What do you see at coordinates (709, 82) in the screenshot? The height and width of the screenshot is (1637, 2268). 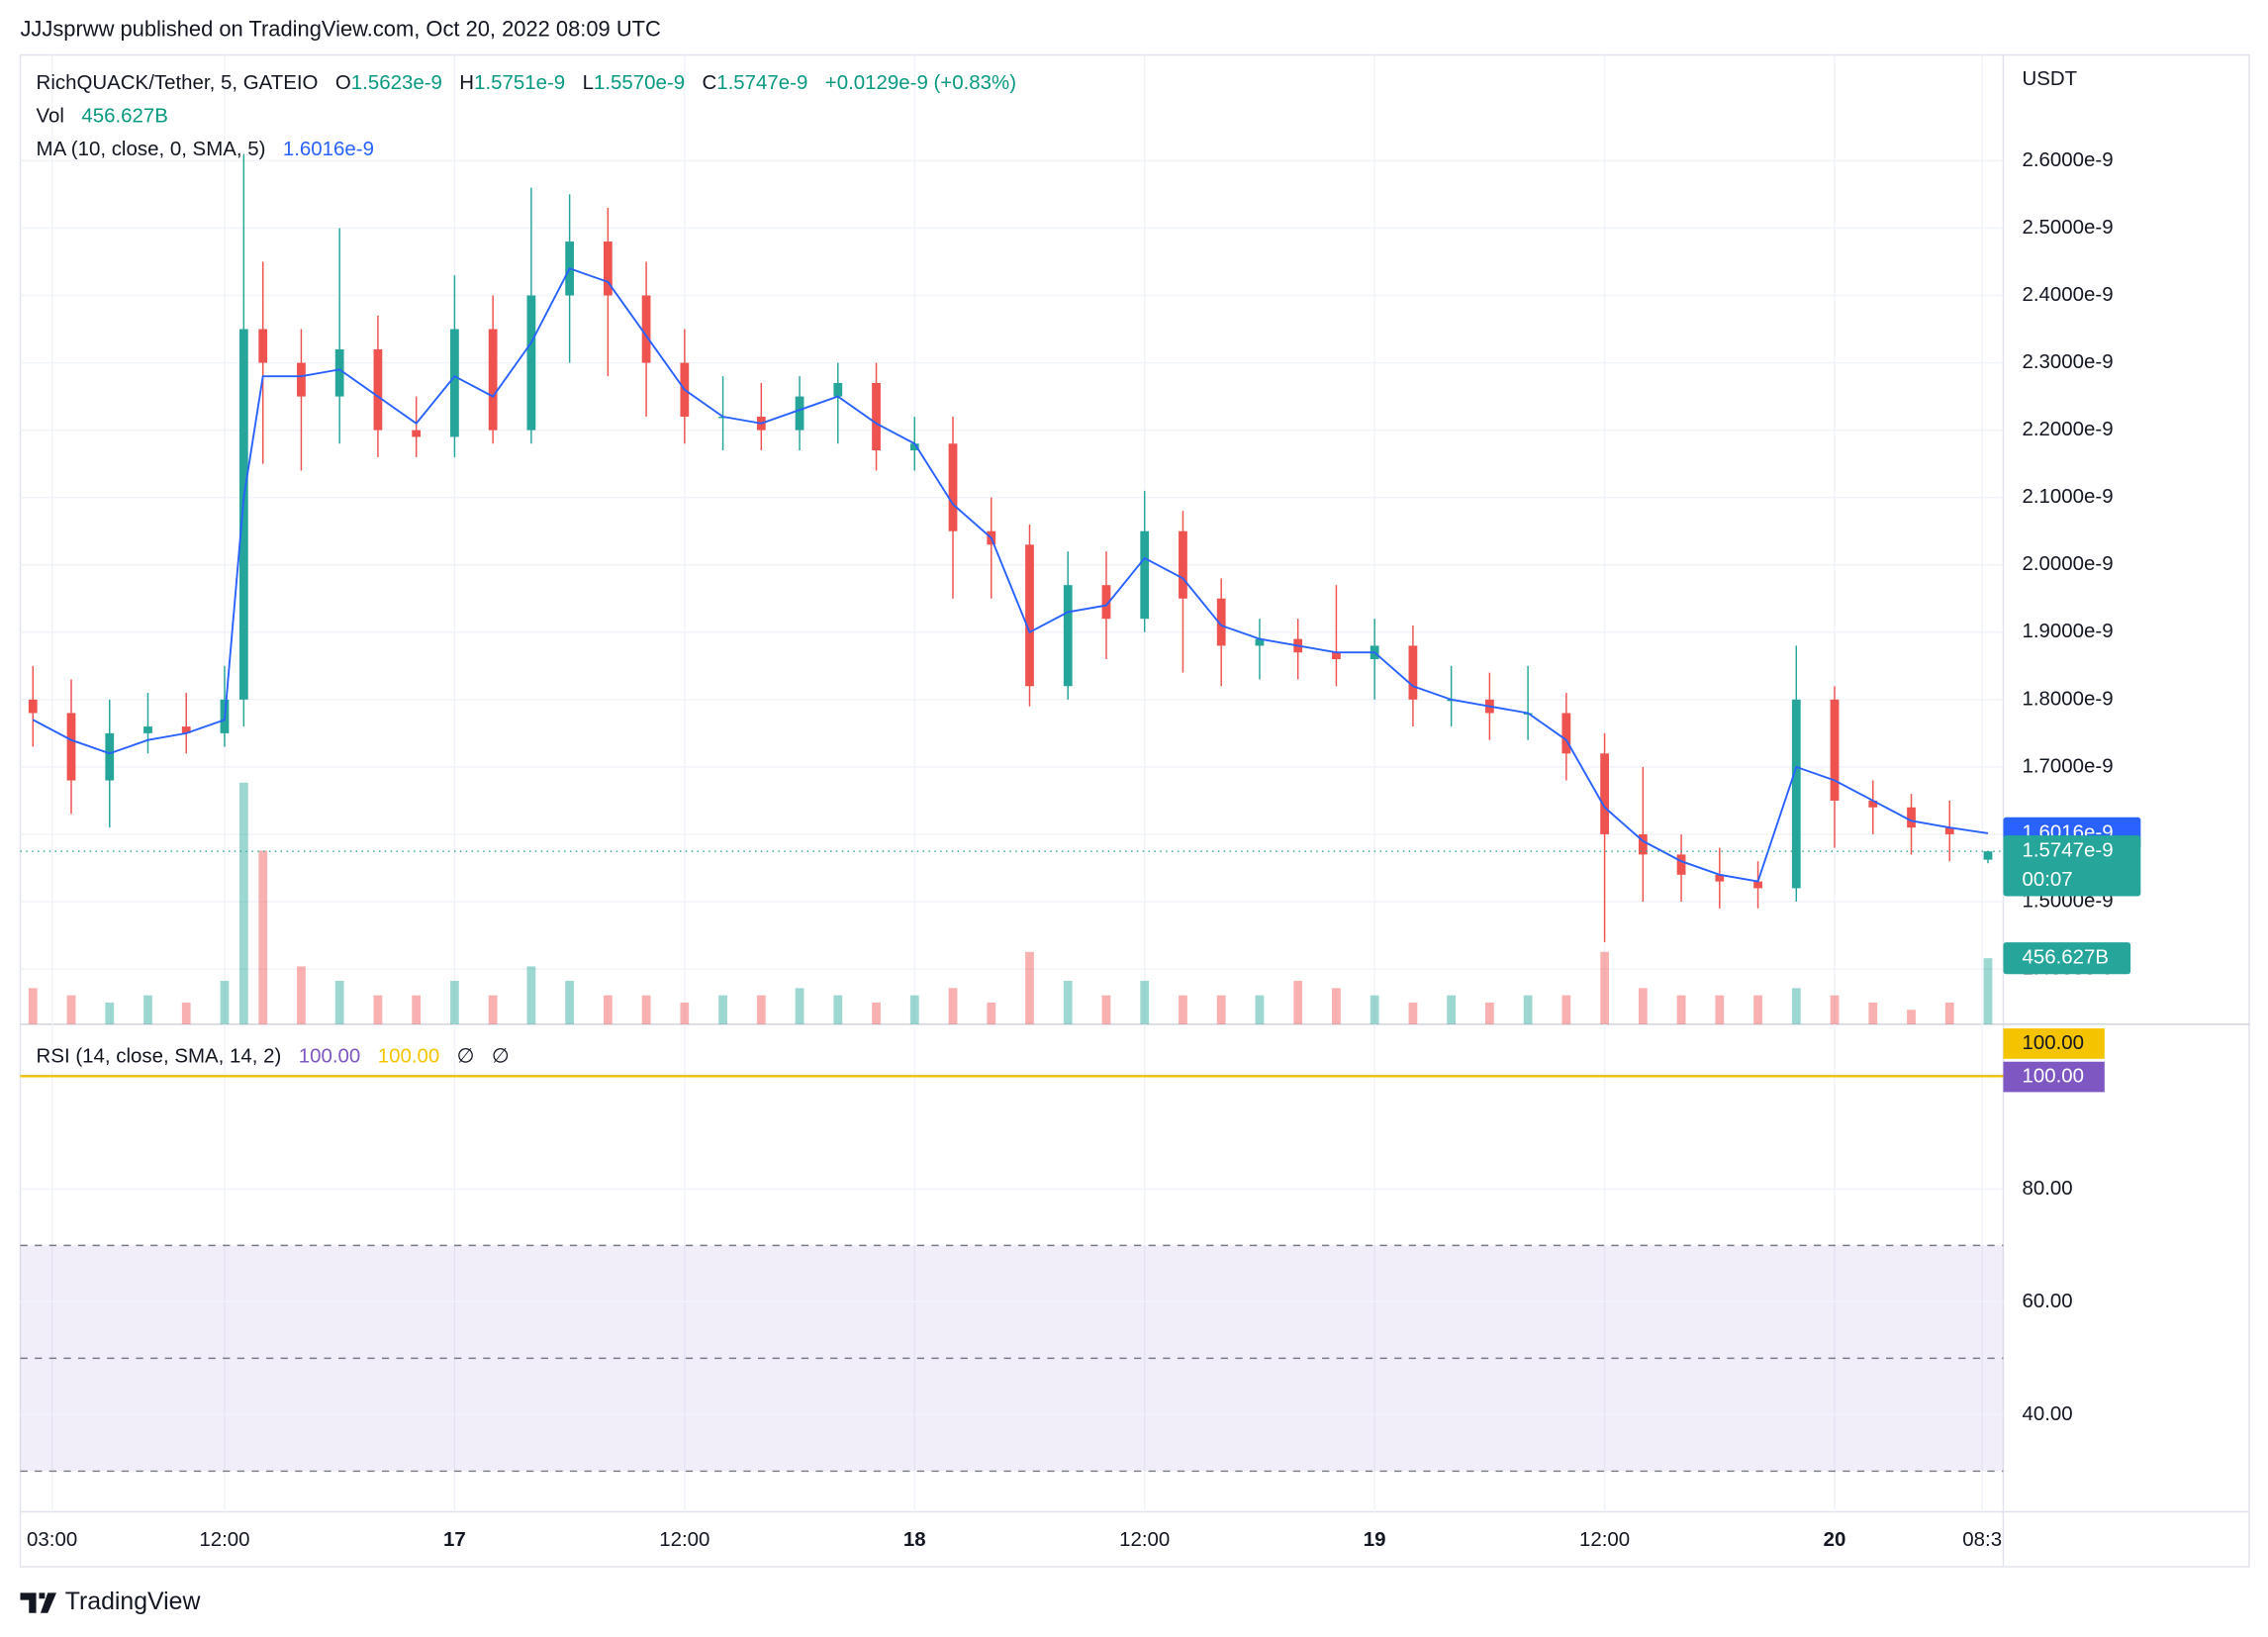 I see `ohlc-key: C` at bounding box center [709, 82].